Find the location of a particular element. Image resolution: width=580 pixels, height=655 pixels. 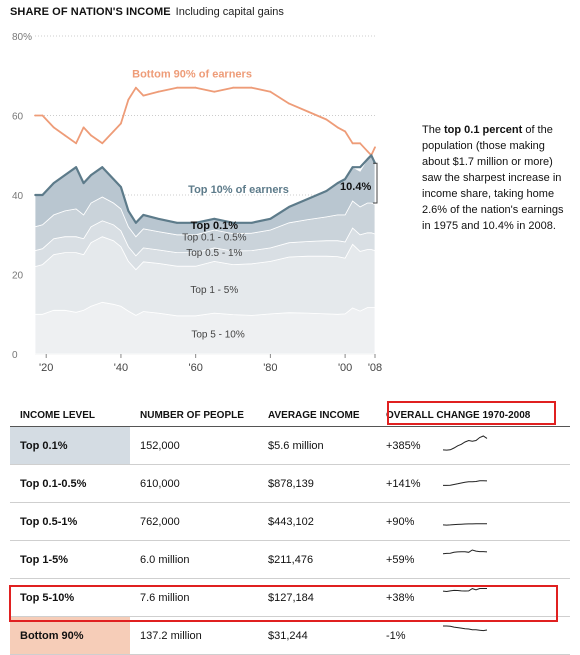

change-value: +141% is located at coordinates (403, 483).